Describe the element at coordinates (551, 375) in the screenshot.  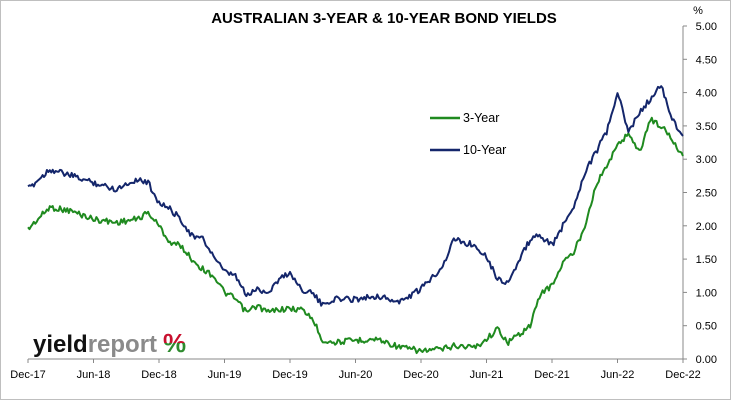
I see `x-tick-label: Dec-21` at that location.